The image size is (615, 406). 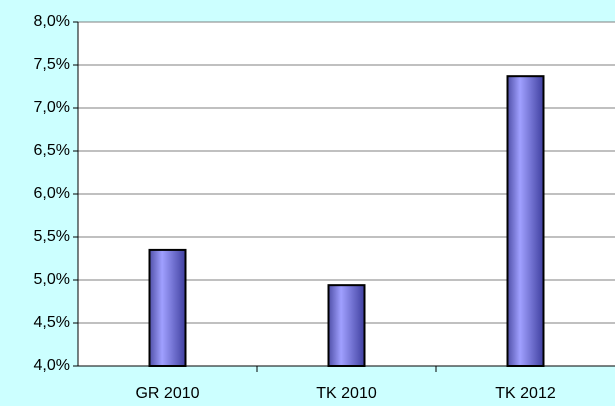 I want to click on x-tick-label: GR 2010, so click(x=167, y=393).